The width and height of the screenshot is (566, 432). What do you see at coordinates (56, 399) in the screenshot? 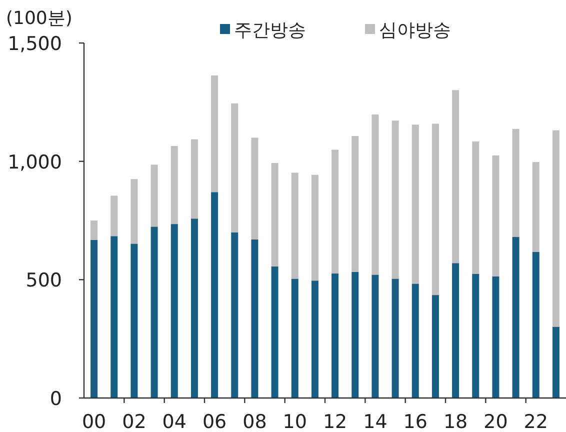
I see `y-tick-label: 0` at bounding box center [56, 399].